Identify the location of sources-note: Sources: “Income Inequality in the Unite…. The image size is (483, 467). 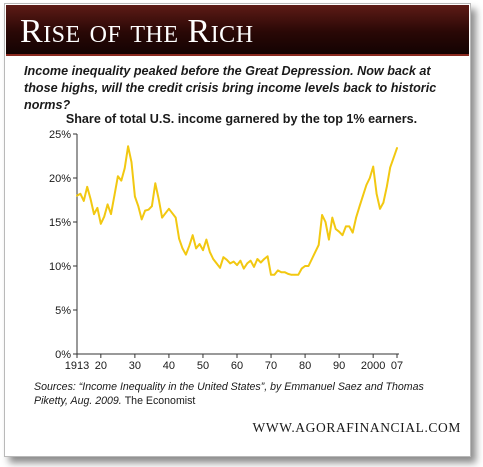
(244, 394).